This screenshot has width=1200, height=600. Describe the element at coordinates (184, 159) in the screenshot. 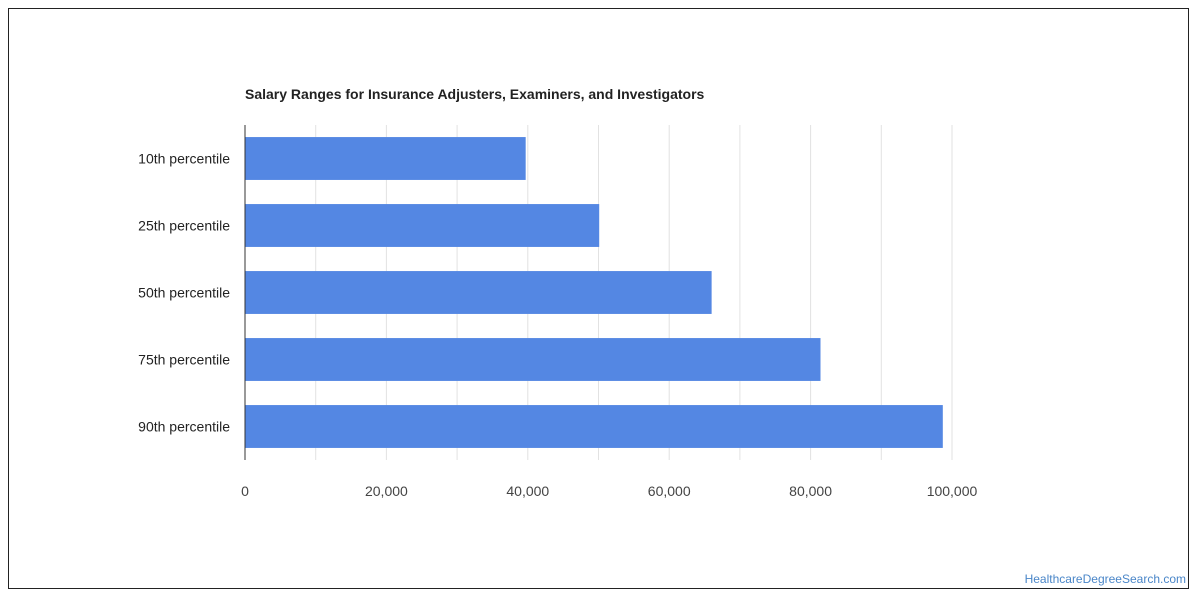

I see `category-label: 10th percentile` at that location.